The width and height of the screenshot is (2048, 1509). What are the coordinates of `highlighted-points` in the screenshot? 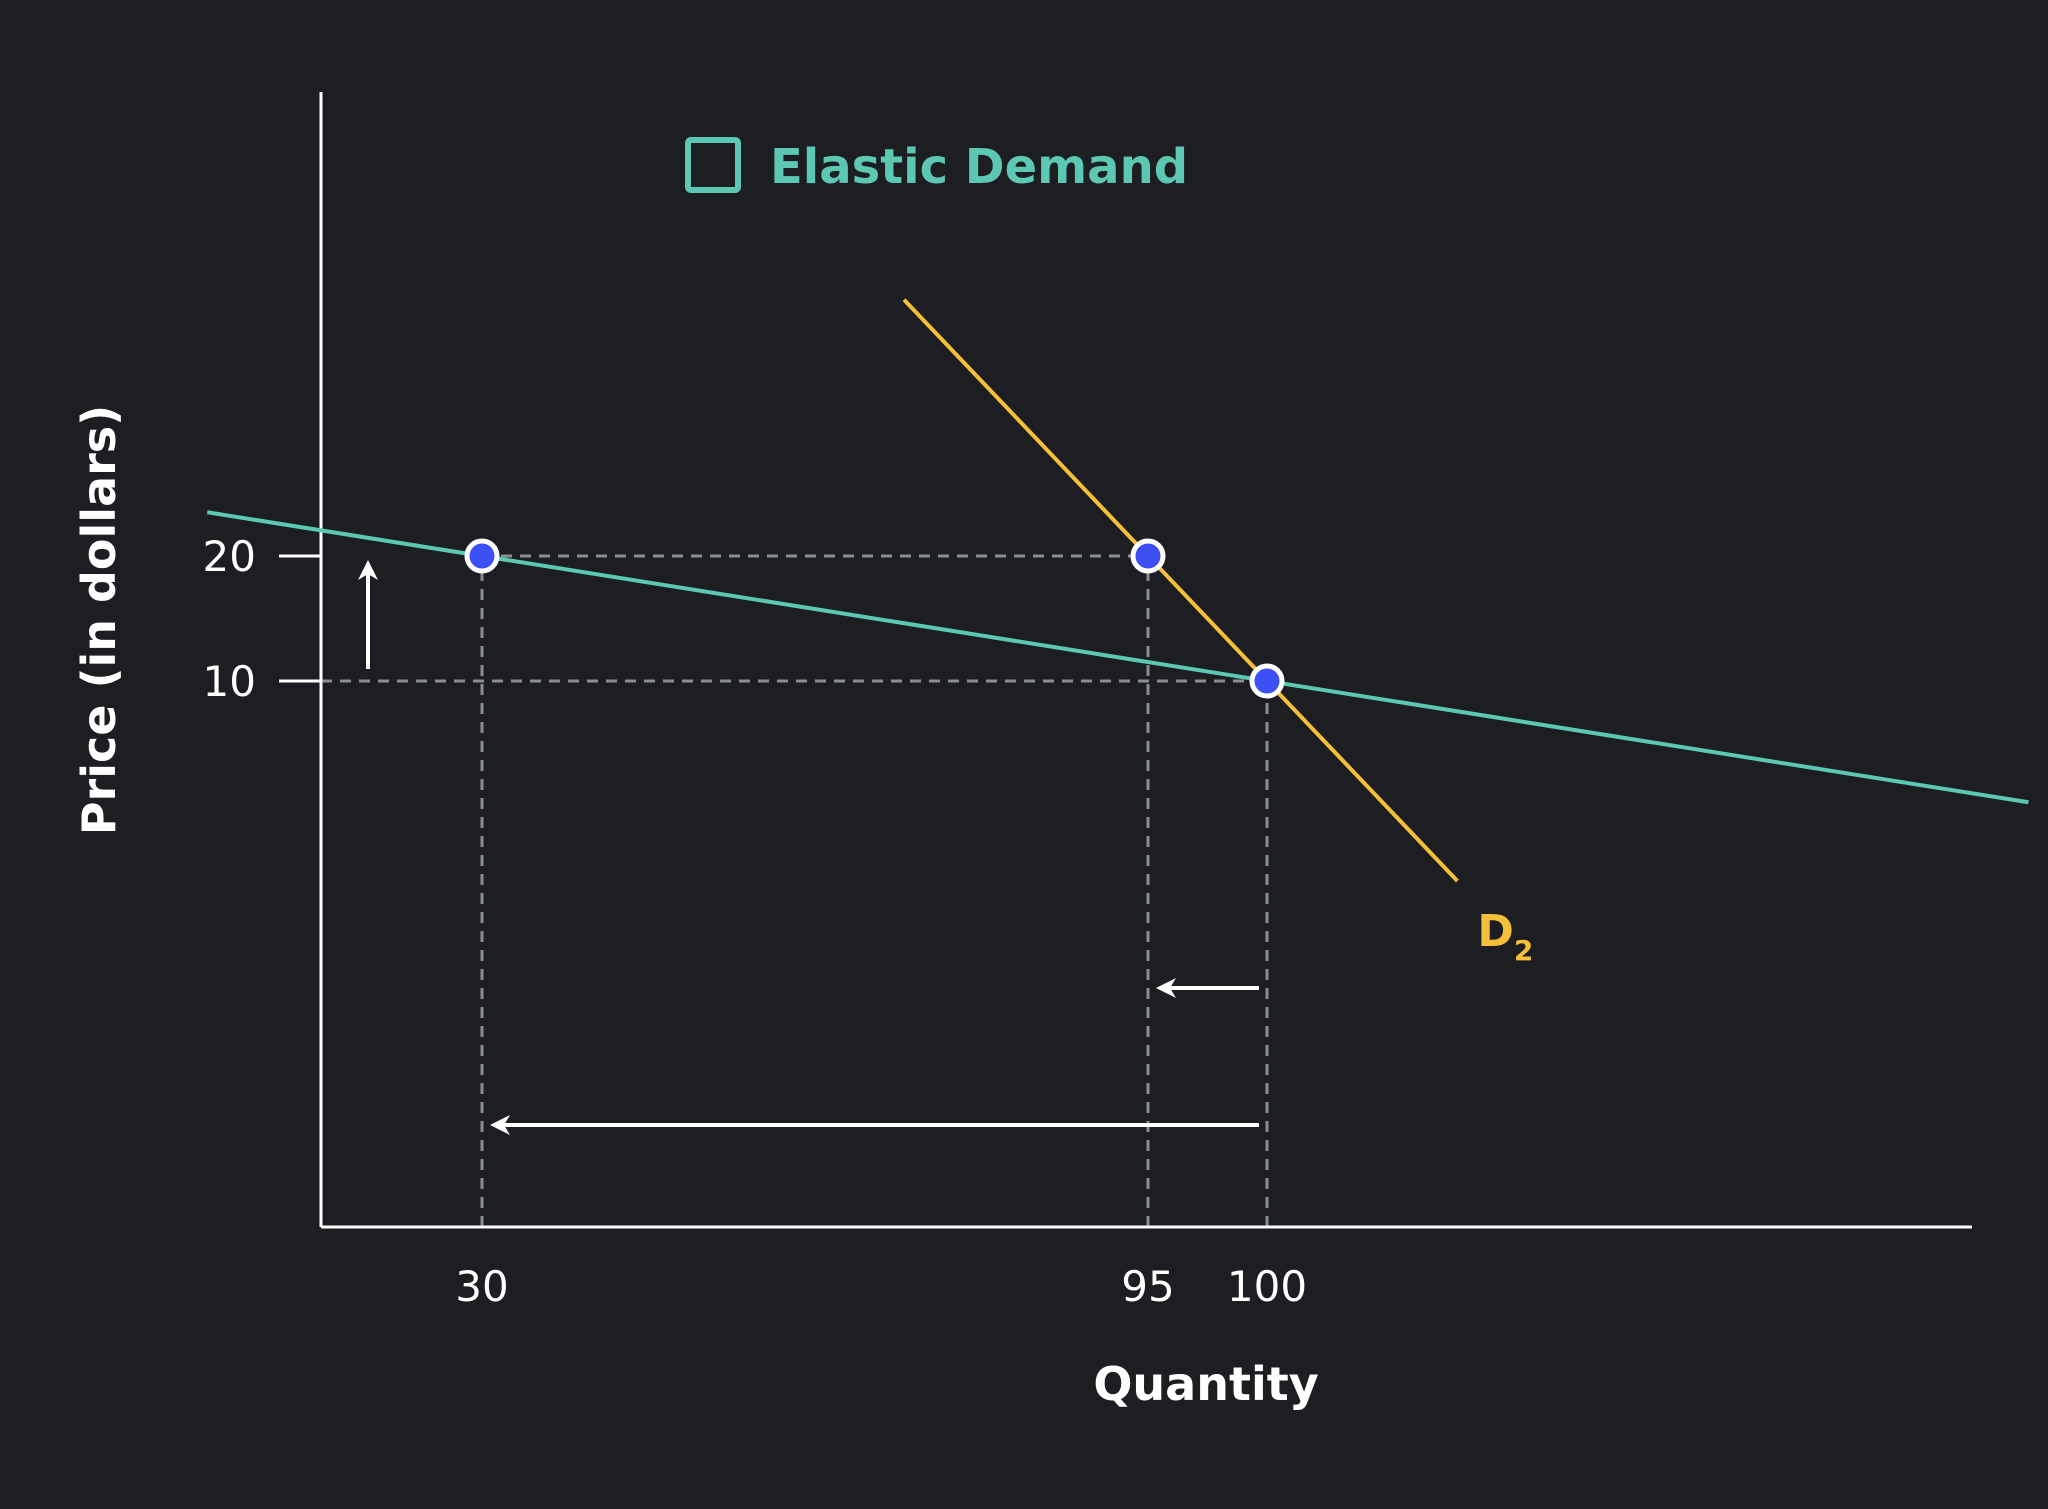 It's located at (874, 618).